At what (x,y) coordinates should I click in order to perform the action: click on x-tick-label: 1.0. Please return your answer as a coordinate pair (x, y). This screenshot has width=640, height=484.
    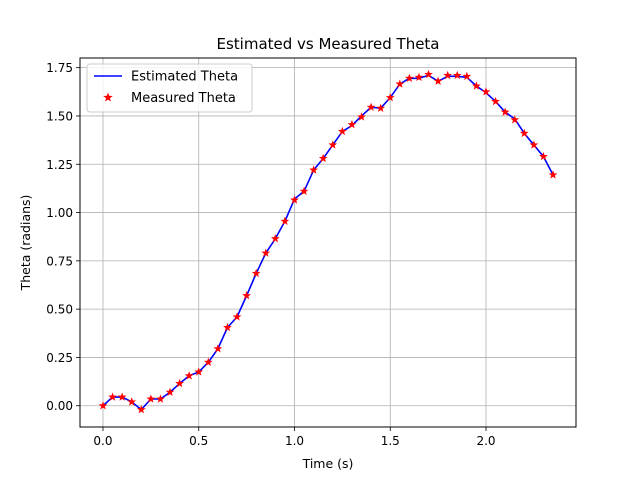
    Looking at the image, I should click on (294, 441).